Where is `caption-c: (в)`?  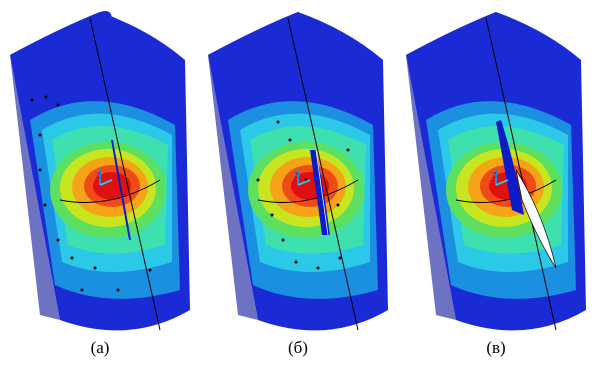 caption-c: (в) is located at coordinates (496, 347).